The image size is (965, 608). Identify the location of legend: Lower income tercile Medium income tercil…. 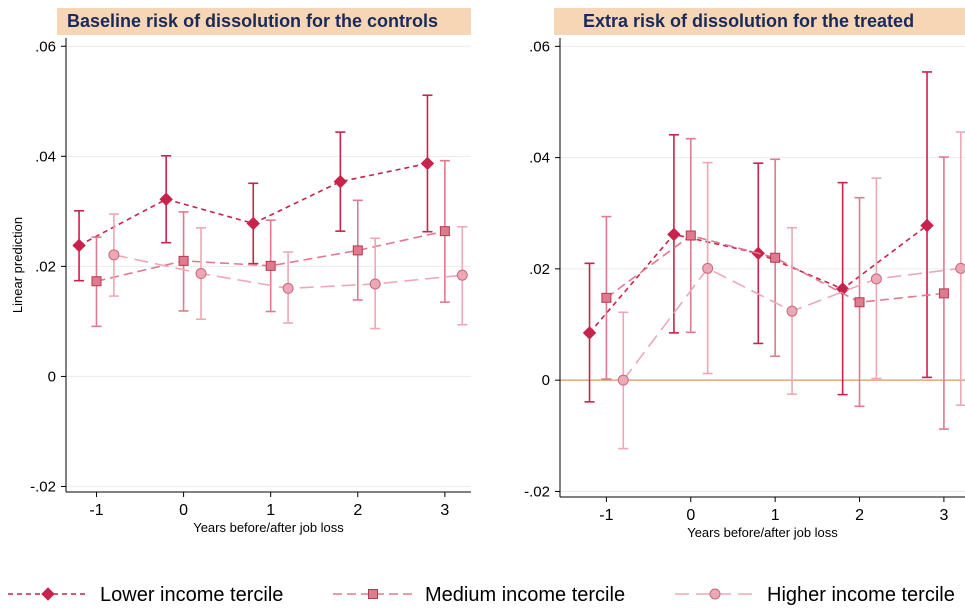
(481, 595).